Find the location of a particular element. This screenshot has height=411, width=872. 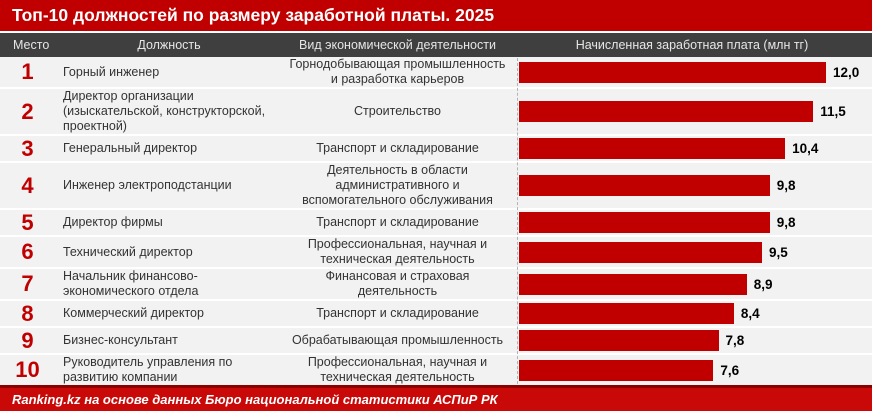

position-cell: Коммерческий директор is located at coordinates (133, 313).